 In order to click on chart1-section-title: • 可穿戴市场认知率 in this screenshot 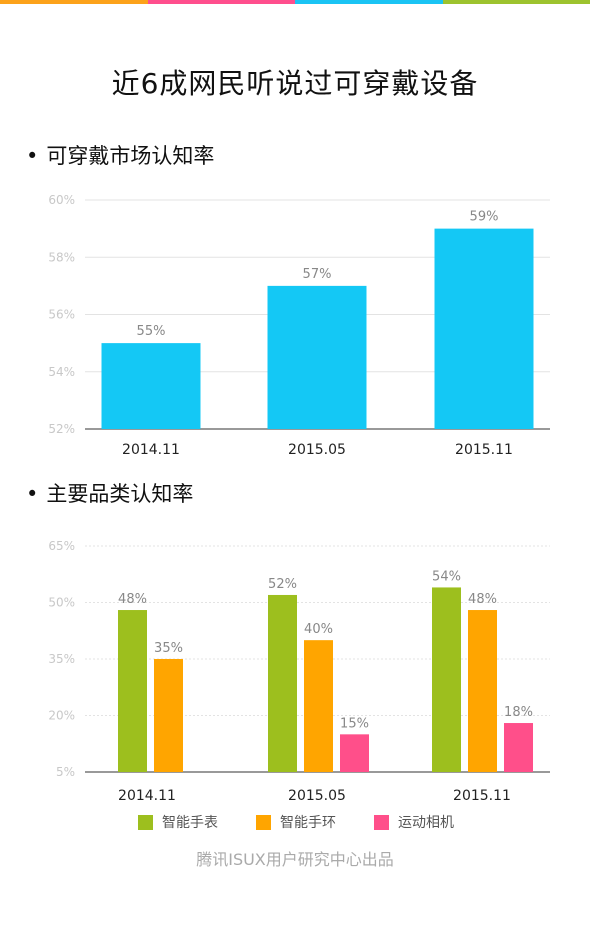, I will do `click(120, 155)`.